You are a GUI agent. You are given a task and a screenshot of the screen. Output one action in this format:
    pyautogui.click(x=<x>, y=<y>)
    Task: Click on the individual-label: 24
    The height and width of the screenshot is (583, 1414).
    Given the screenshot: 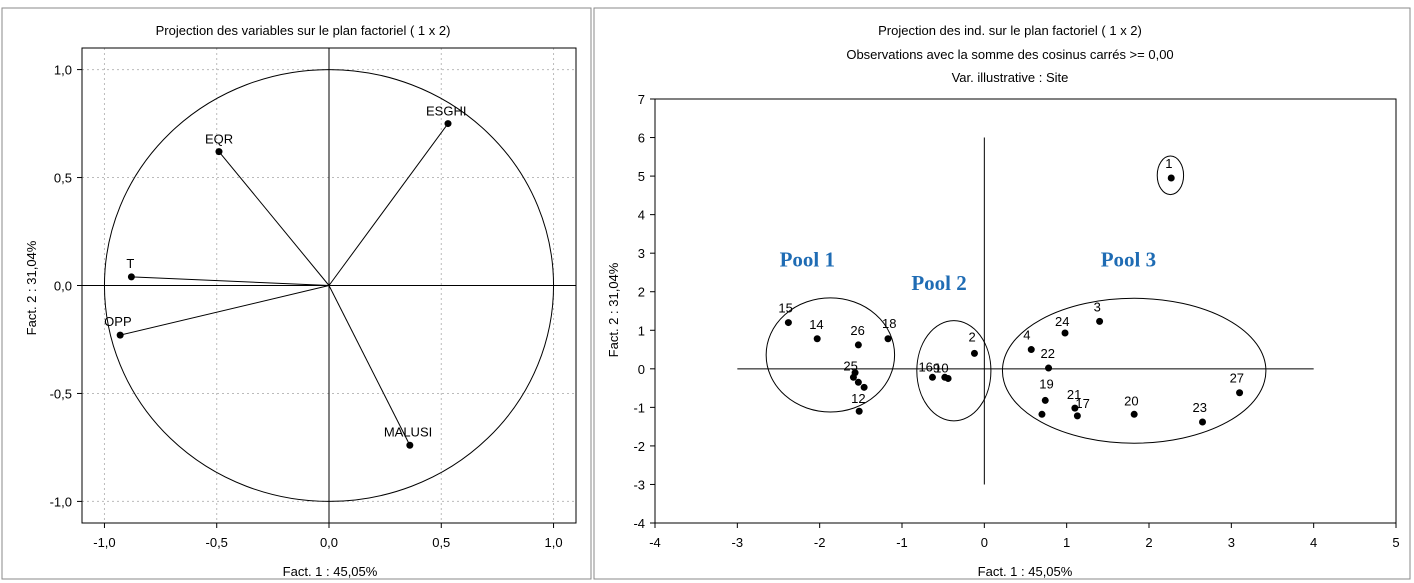 What is the action you would take?
    pyautogui.click(x=1062, y=321)
    